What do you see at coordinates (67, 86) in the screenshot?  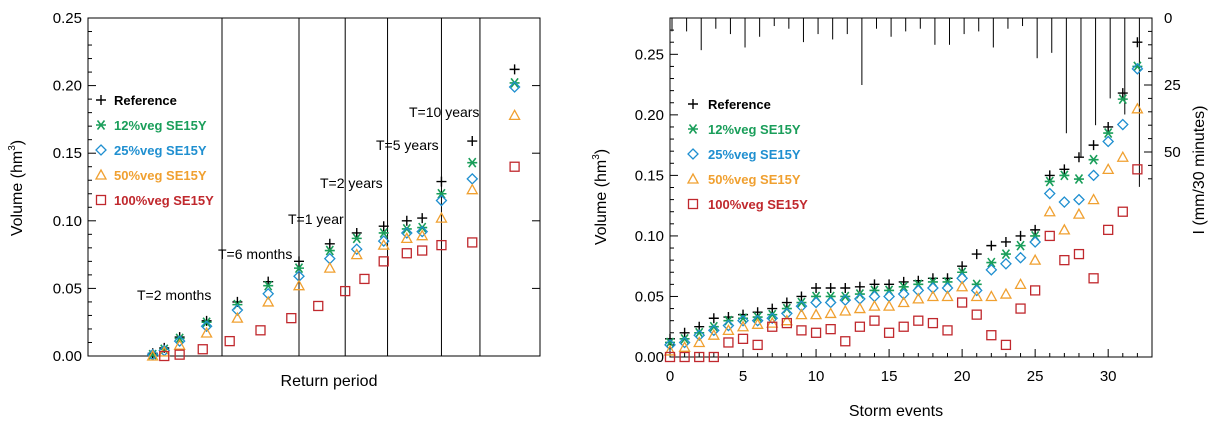 I see `left-y-tick-label: 0.20` at bounding box center [67, 86].